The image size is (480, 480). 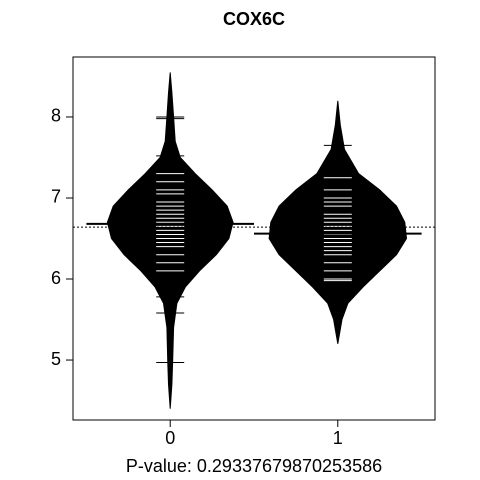 What do you see at coordinates (254, 19) in the screenshot?
I see `chart-title: COX6C` at bounding box center [254, 19].